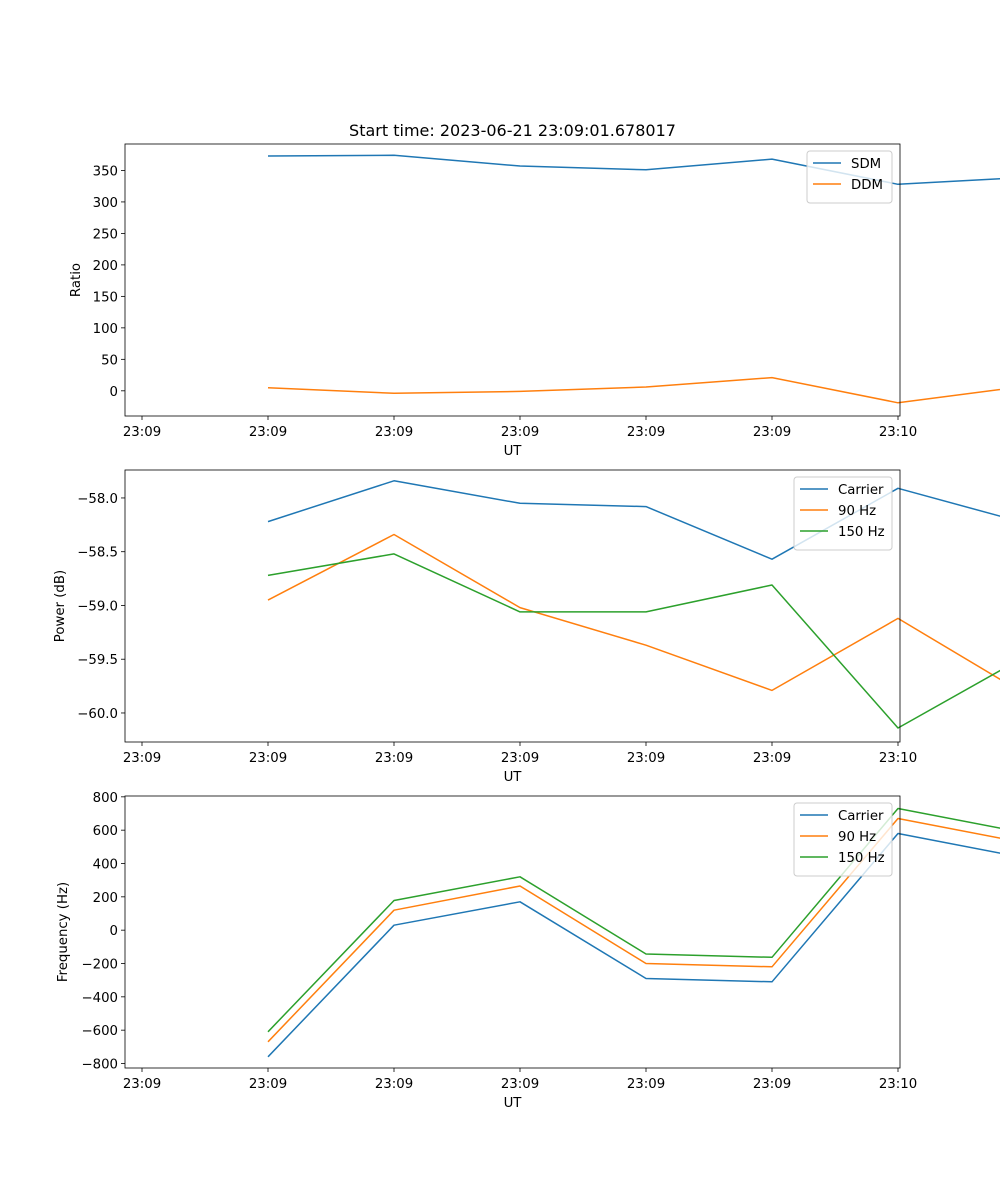 Image resolution: width=1000 pixels, height=1200 pixels. Describe the element at coordinates (633, 170) in the screenshot. I see `series-line-sdm` at that location.